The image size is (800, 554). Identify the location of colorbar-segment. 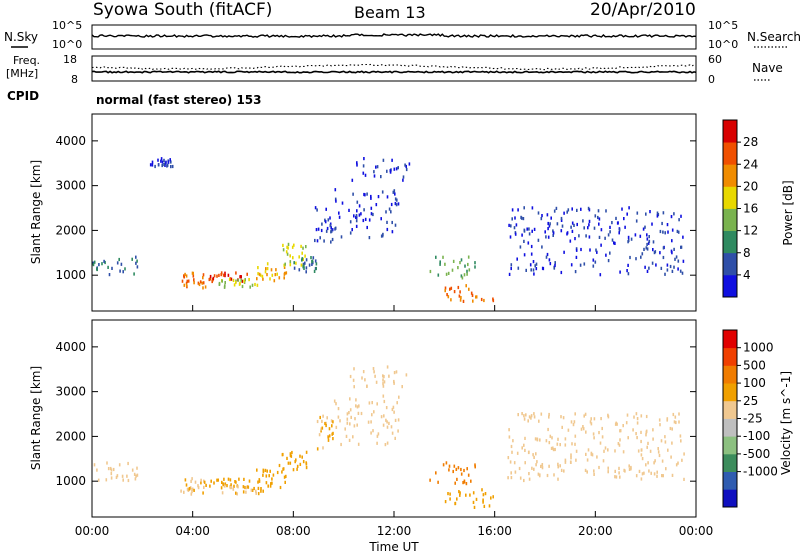
(730, 462).